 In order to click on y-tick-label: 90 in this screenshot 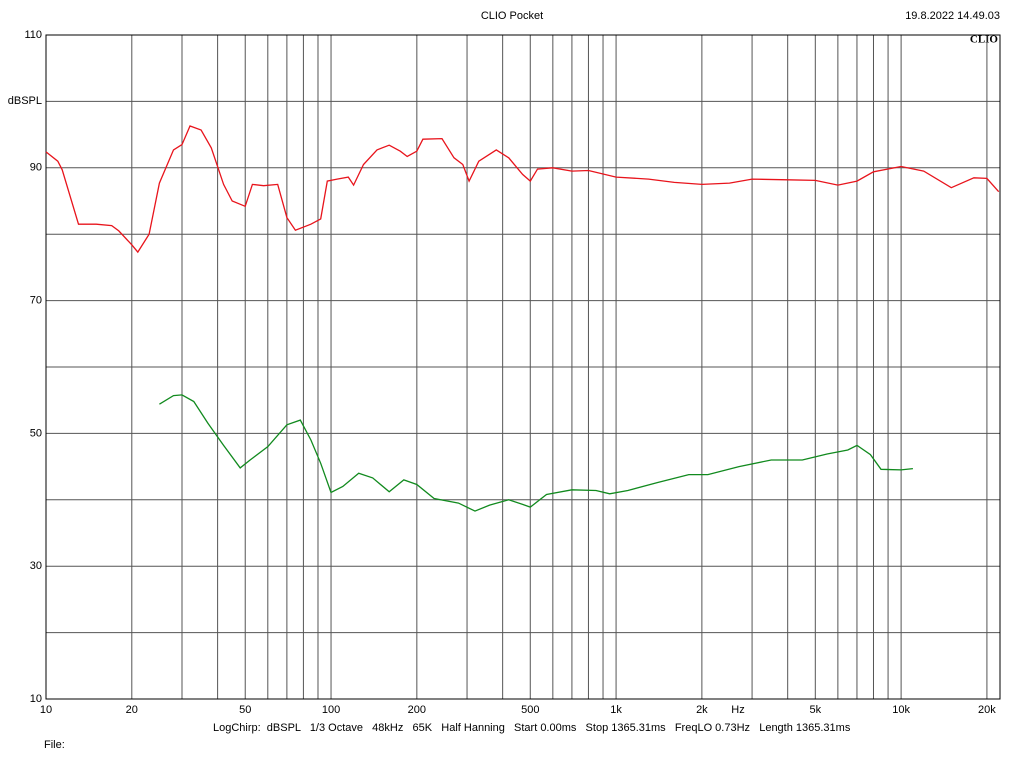, I will do `click(36, 168)`.